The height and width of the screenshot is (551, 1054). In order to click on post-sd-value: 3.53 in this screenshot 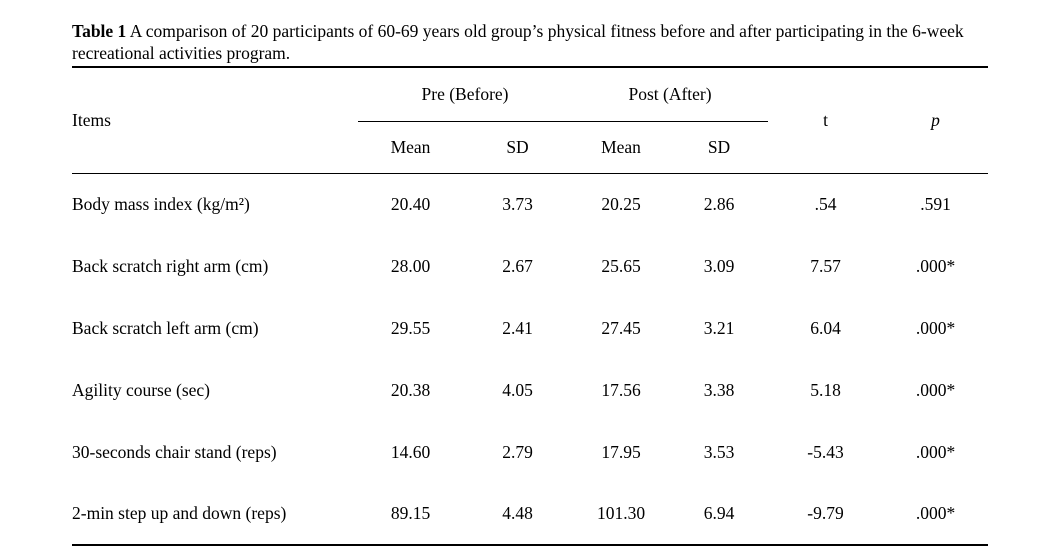, I will do `click(719, 451)`.